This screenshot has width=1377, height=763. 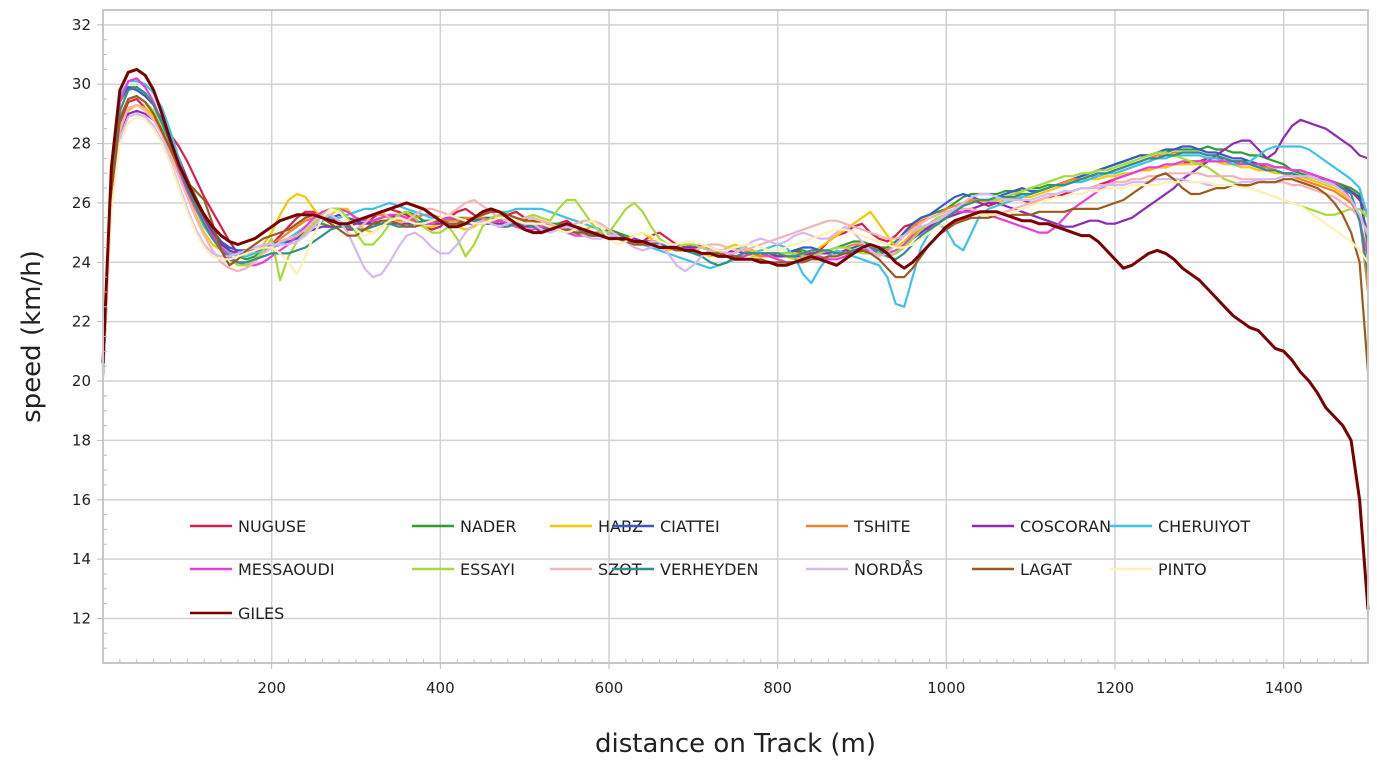 What do you see at coordinates (81, 144) in the screenshot?
I see `y-tick-label: 28` at bounding box center [81, 144].